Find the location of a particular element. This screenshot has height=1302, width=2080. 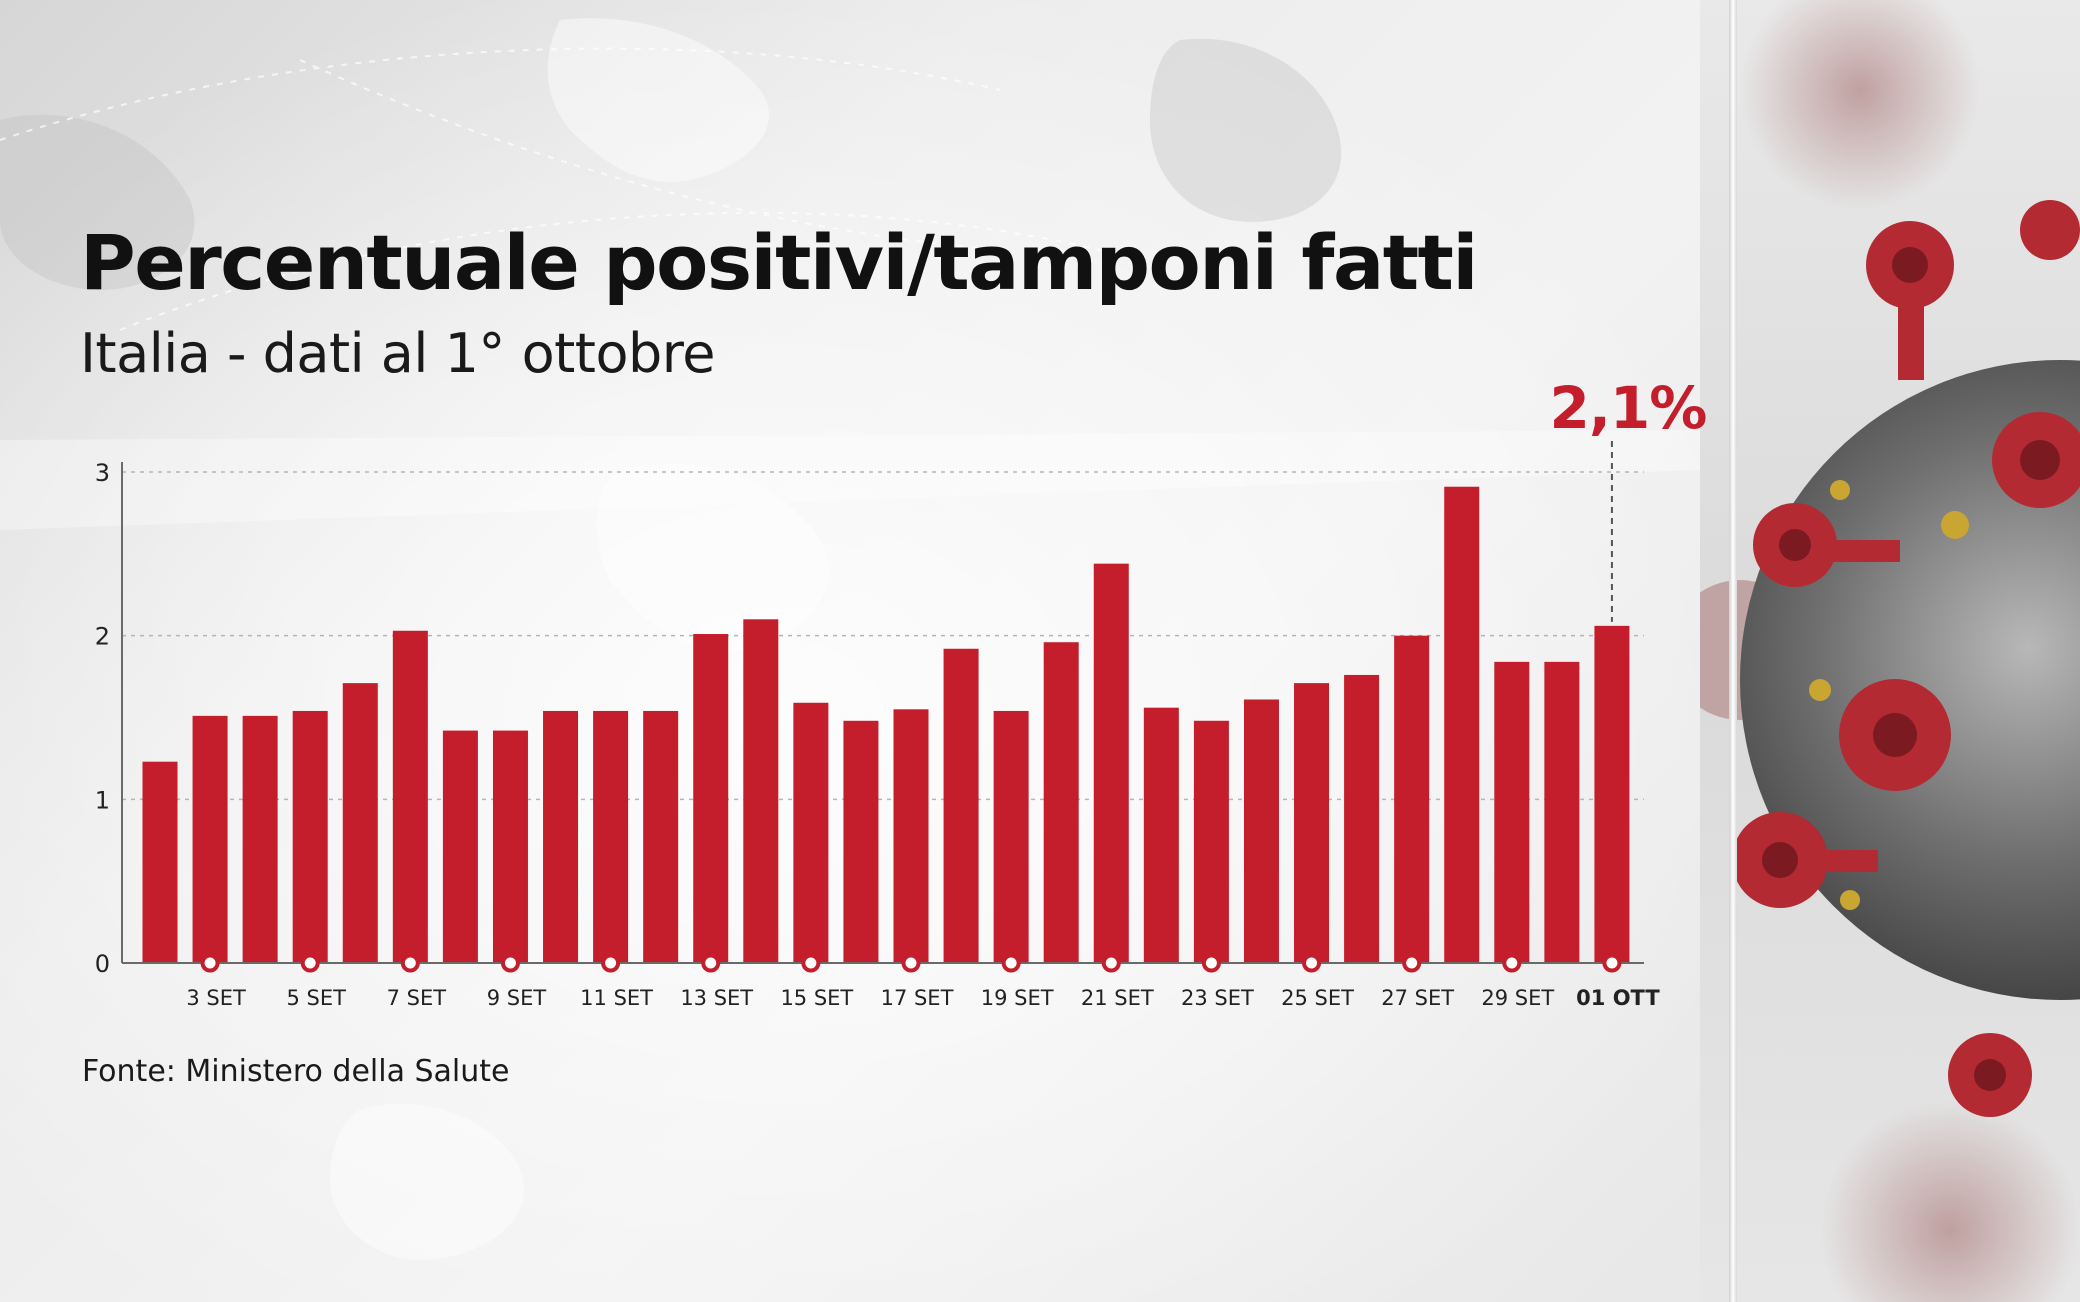

panel-divider is located at coordinates (1733, 651).